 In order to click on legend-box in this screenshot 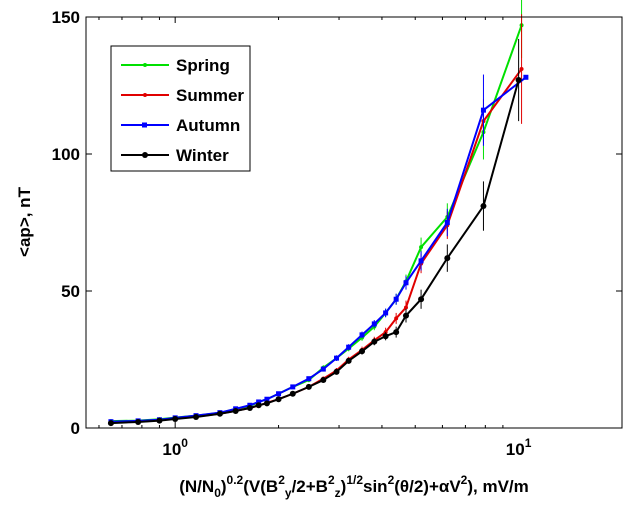, I will do `click(180, 108)`.